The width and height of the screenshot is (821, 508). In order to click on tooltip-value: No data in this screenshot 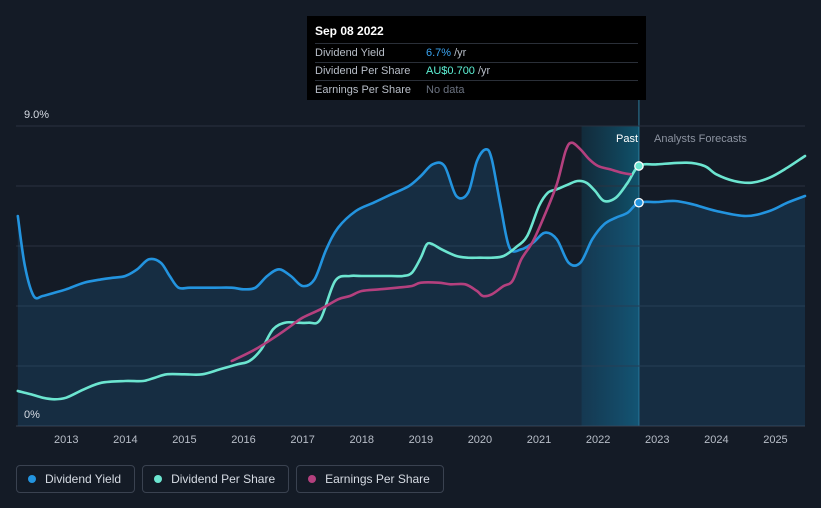, I will do `click(445, 89)`.